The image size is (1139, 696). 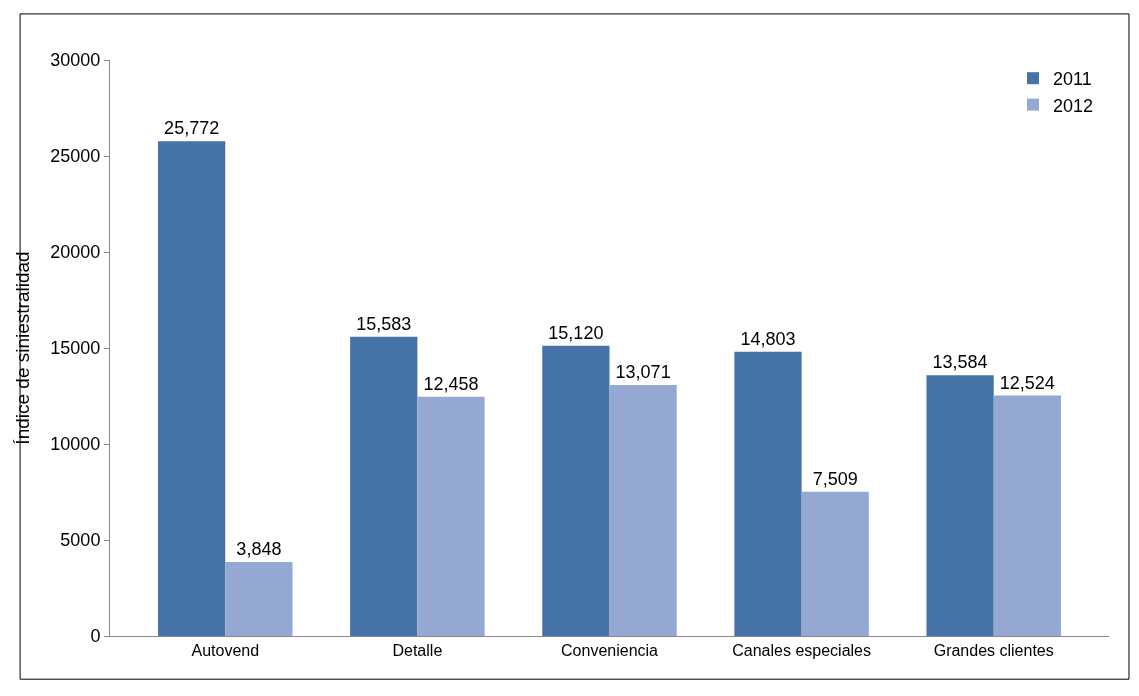 I want to click on y-tick-label: 10000, so click(x=75, y=444).